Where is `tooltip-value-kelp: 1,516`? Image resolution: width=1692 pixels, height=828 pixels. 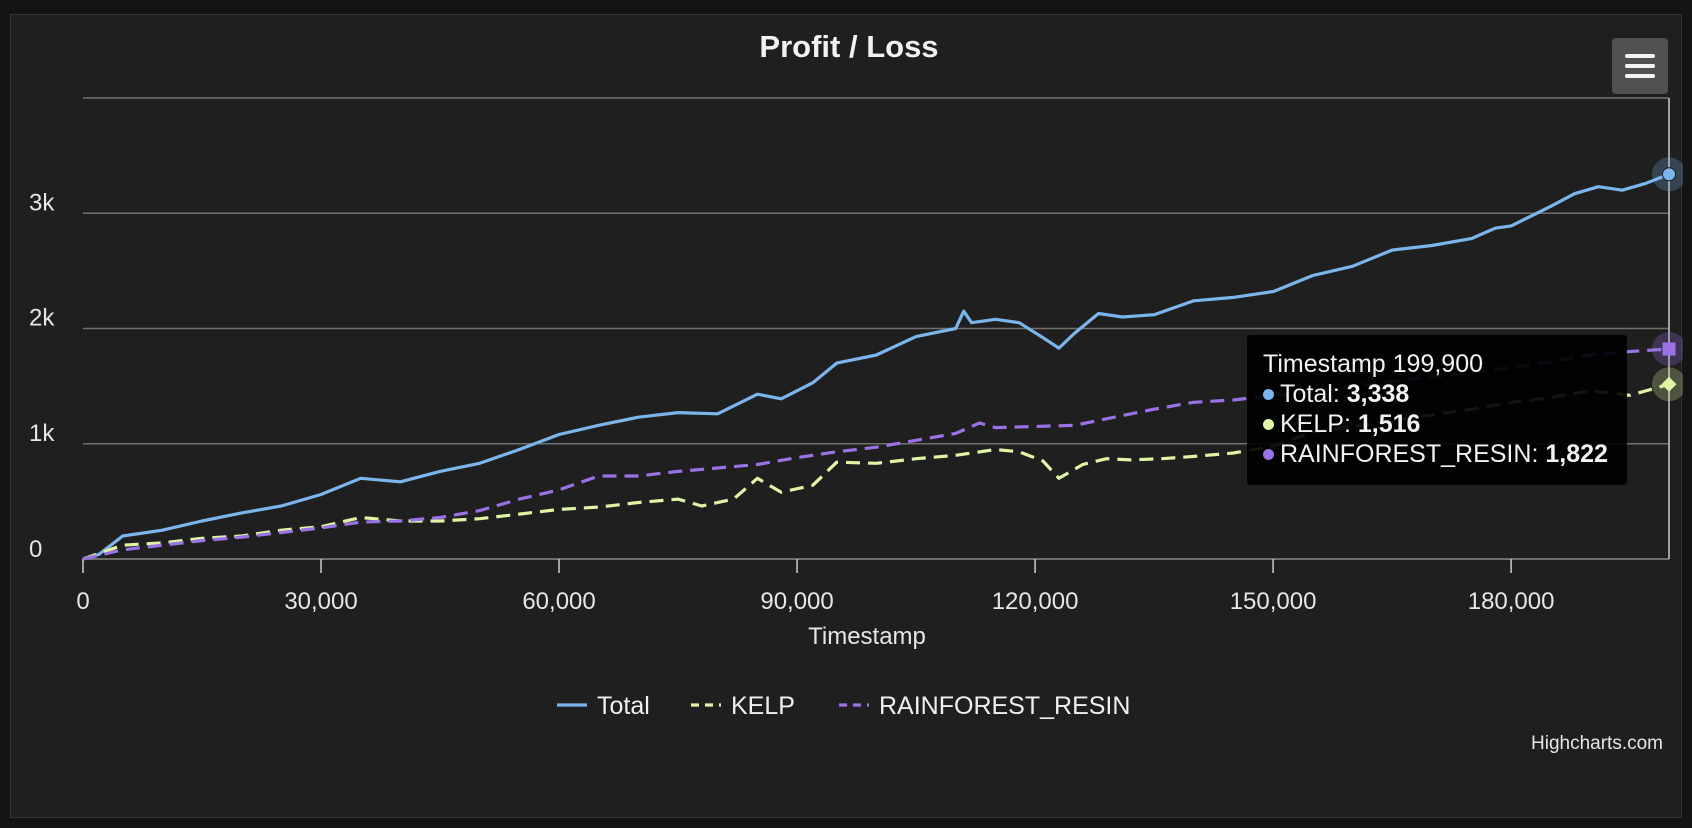 tooltip-value-kelp: 1,516 is located at coordinates (1389, 424).